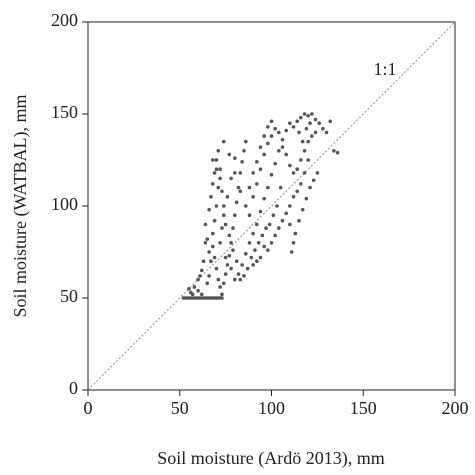 This screenshot has height=475, width=475. What do you see at coordinates (180, 408) in the screenshot?
I see `x-tick-label: 50` at bounding box center [180, 408].